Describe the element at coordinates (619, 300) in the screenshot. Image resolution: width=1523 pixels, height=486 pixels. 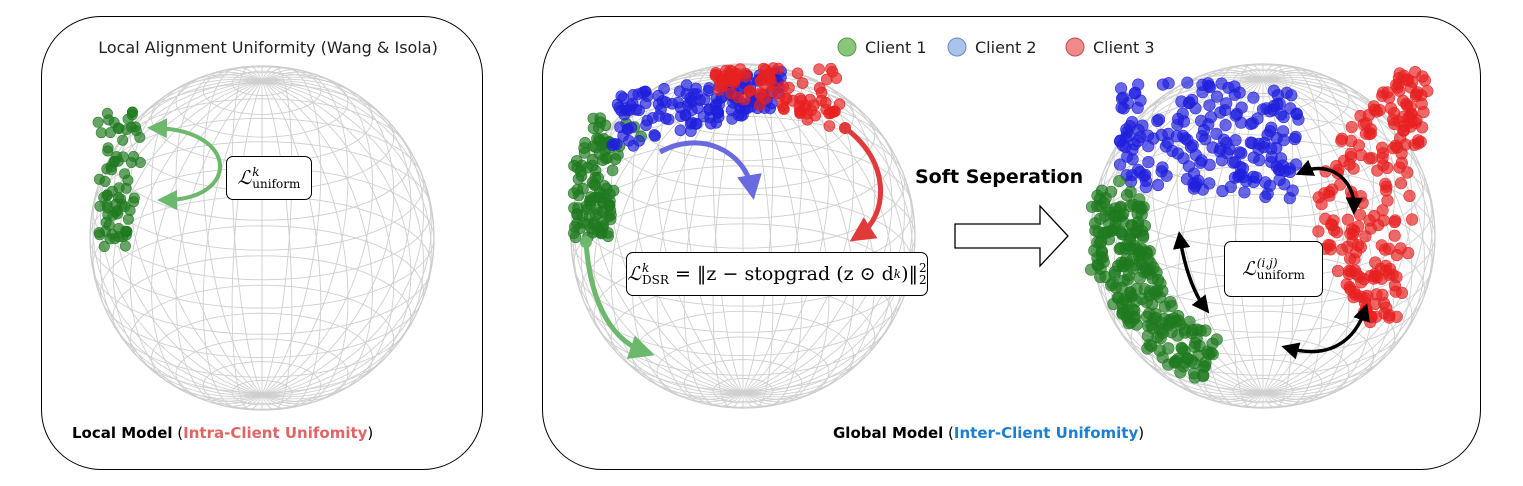
I see `client1-push-arrow` at that location.